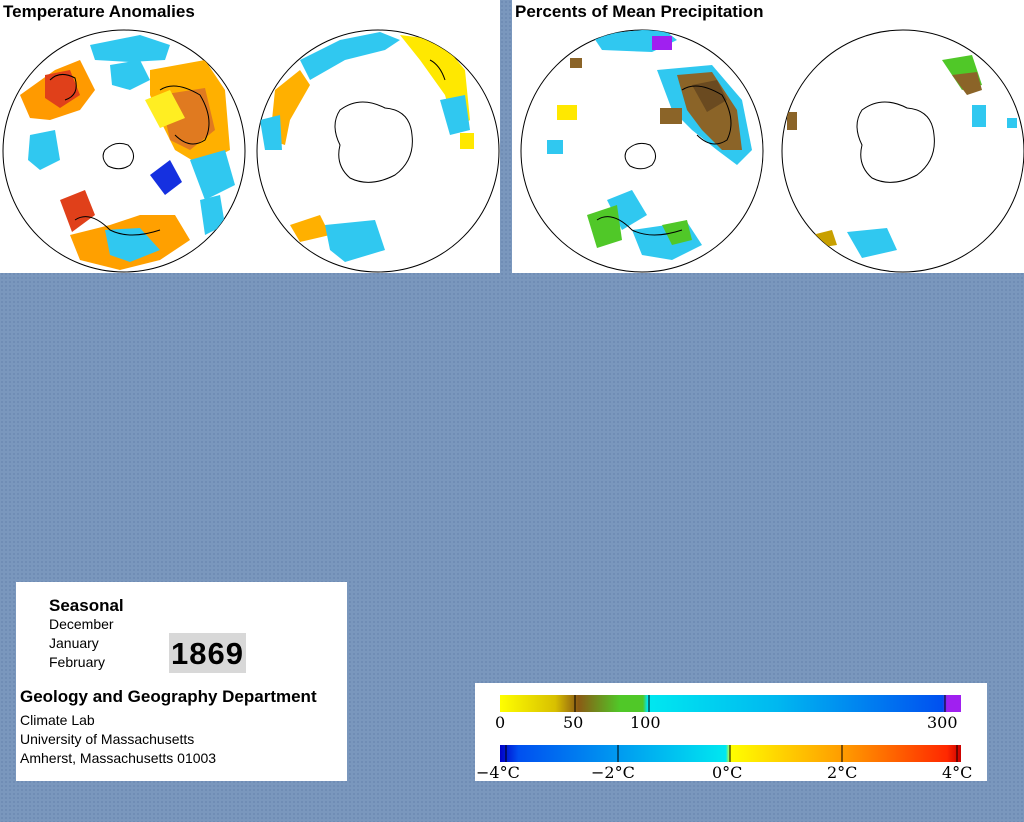 This screenshot has width=1024, height=822. What do you see at coordinates (107, 739) in the screenshot?
I see `org-line: University of Massachusetts` at bounding box center [107, 739].